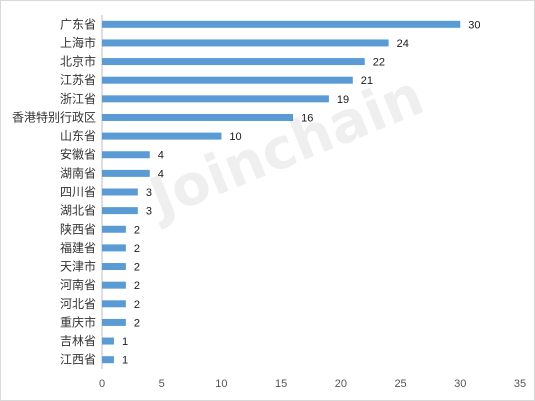 This screenshot has height=401, width=535. Describe the element at coordinates (281, 384) in the screenshot. I see `x-tick-label: 15` at that location.